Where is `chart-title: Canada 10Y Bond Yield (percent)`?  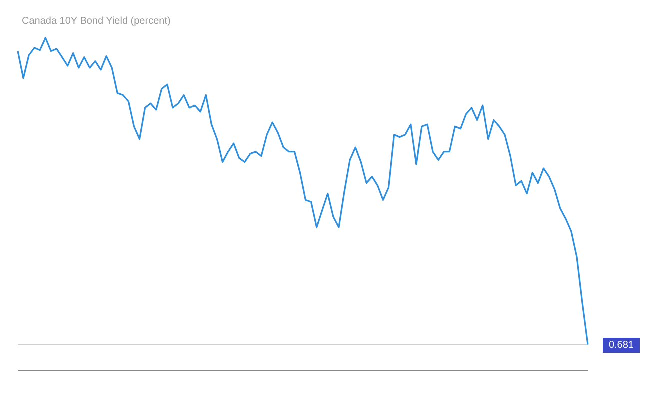 chart-title: Canada 10Y Bond Yield (percent) is located at coordinates (96, 21).